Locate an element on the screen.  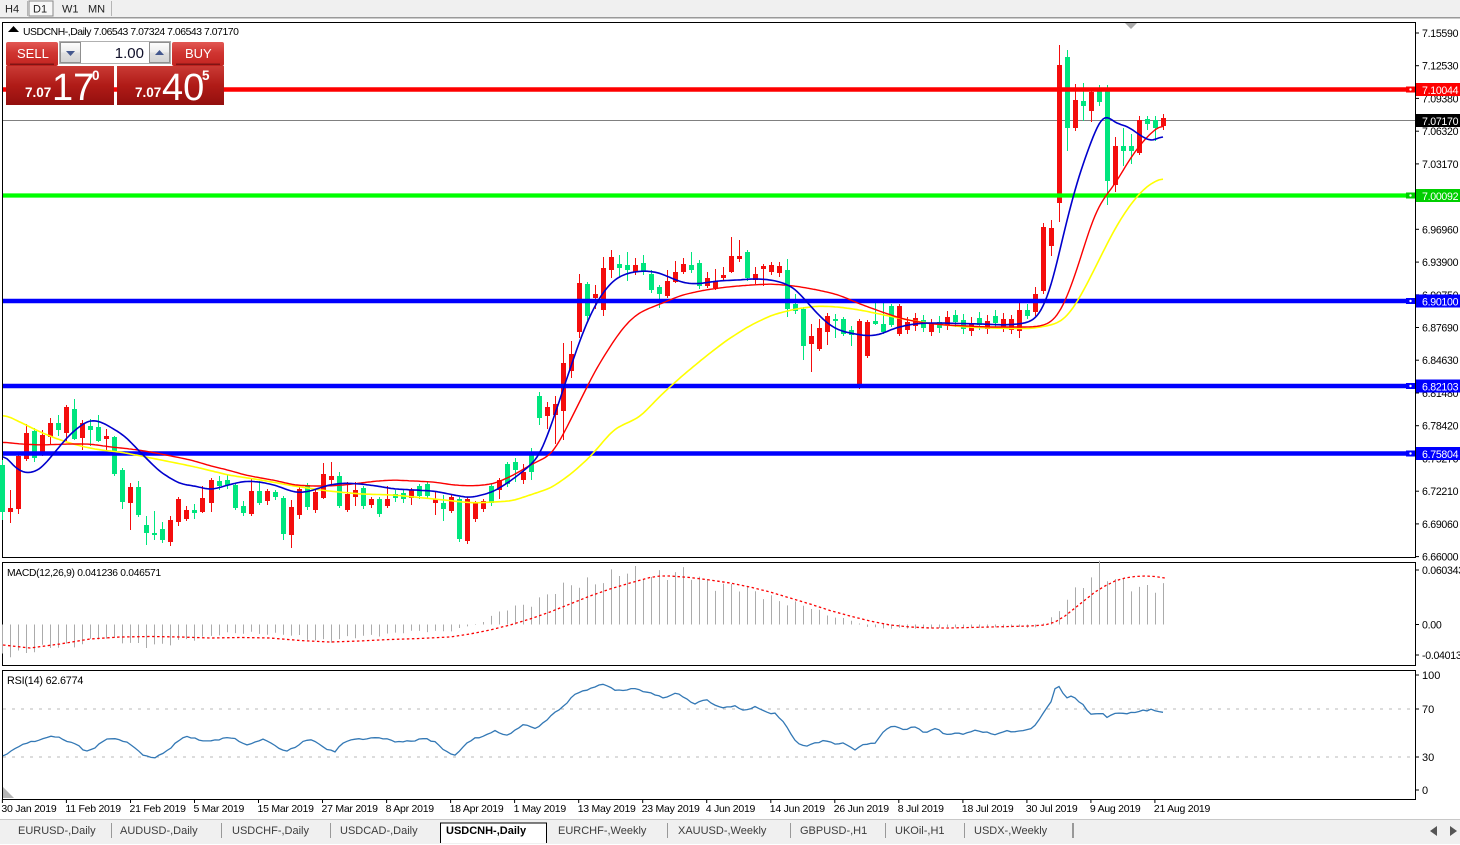
svg-text: 14 Jun 2019 is located at coordinates (797, 809).